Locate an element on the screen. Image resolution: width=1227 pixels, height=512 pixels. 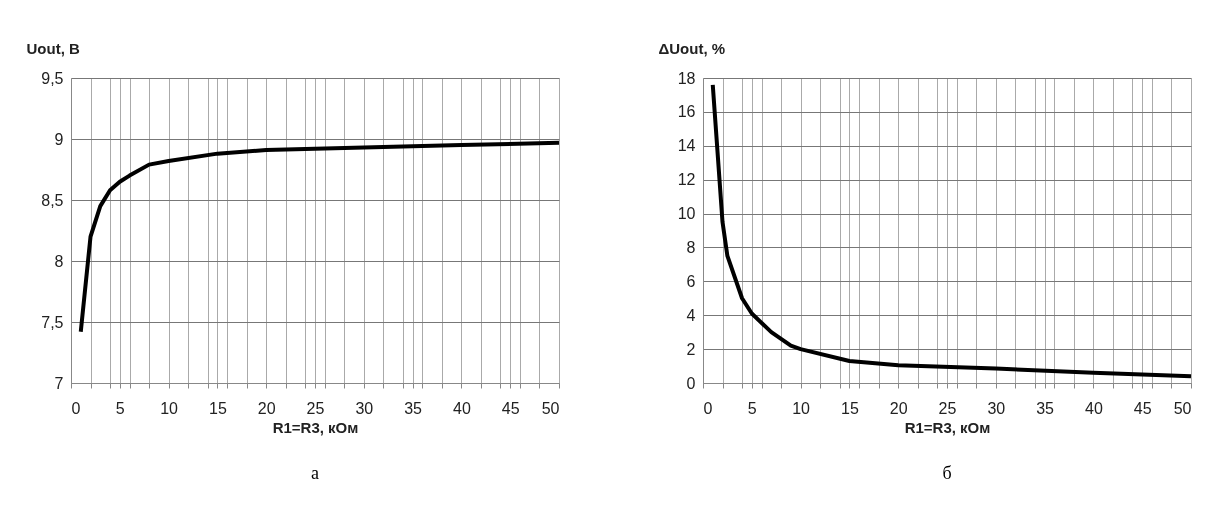
y-tick-label: 12 is located at coordinates (686, 180).